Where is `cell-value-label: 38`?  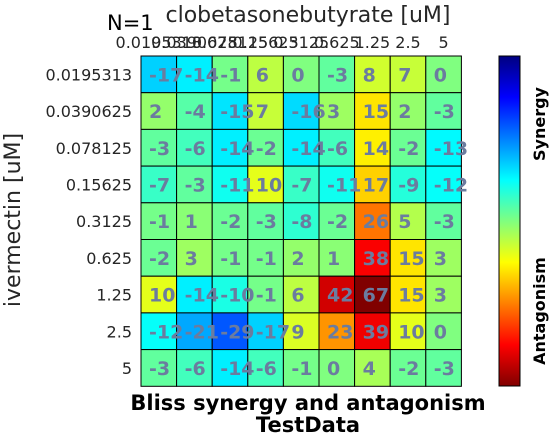
cell-value-label: 38 is located at coordinates (376, 259).